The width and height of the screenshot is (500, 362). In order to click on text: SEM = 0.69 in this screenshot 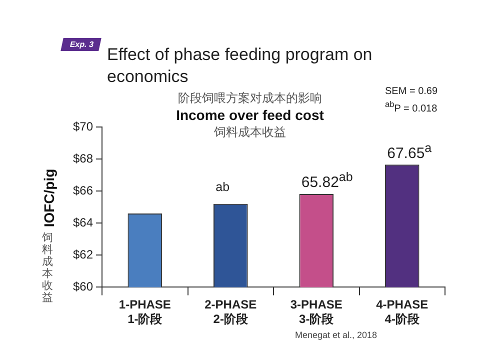, I will do `click(411, 91)`.